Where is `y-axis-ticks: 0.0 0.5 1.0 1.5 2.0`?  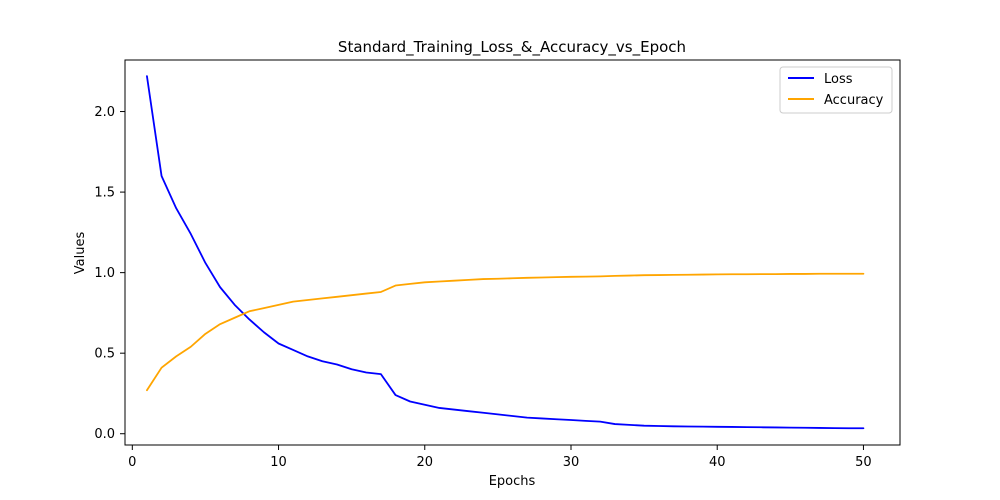
y-axis-ticks: 0.0 0.5 1.0 1.5 2.0 is located at coordinates (109, 273).